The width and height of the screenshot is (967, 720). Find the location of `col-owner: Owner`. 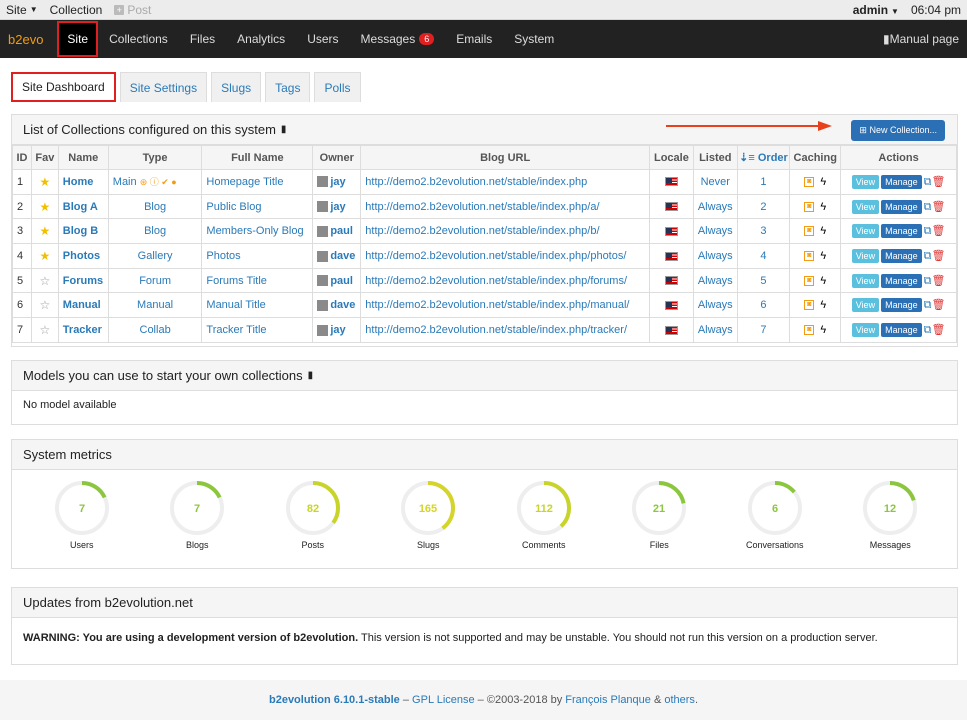

col-owner: Owner is located at coordinates (337, 157).